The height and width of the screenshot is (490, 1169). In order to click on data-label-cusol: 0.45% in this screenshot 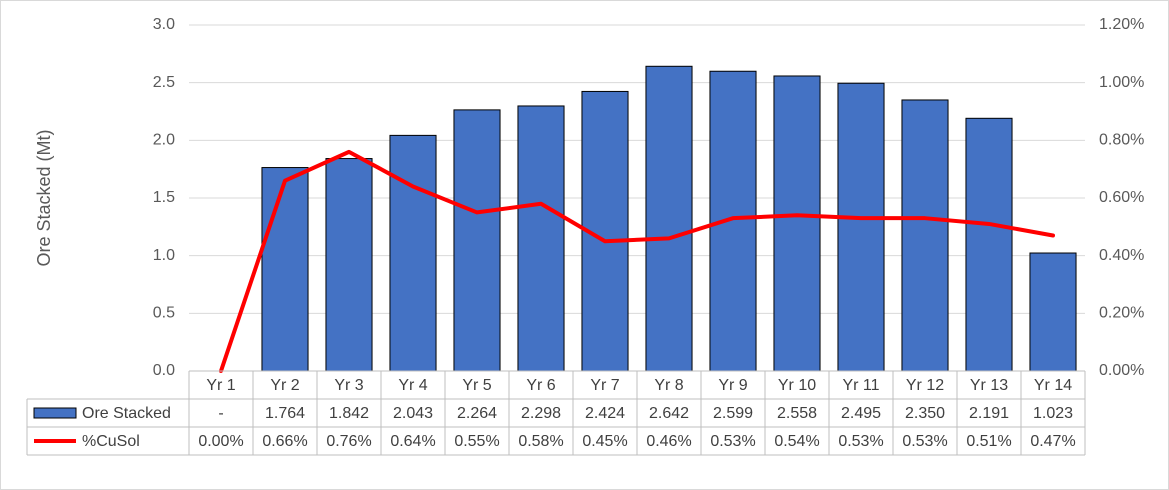, I will do `click(604, 441)`.